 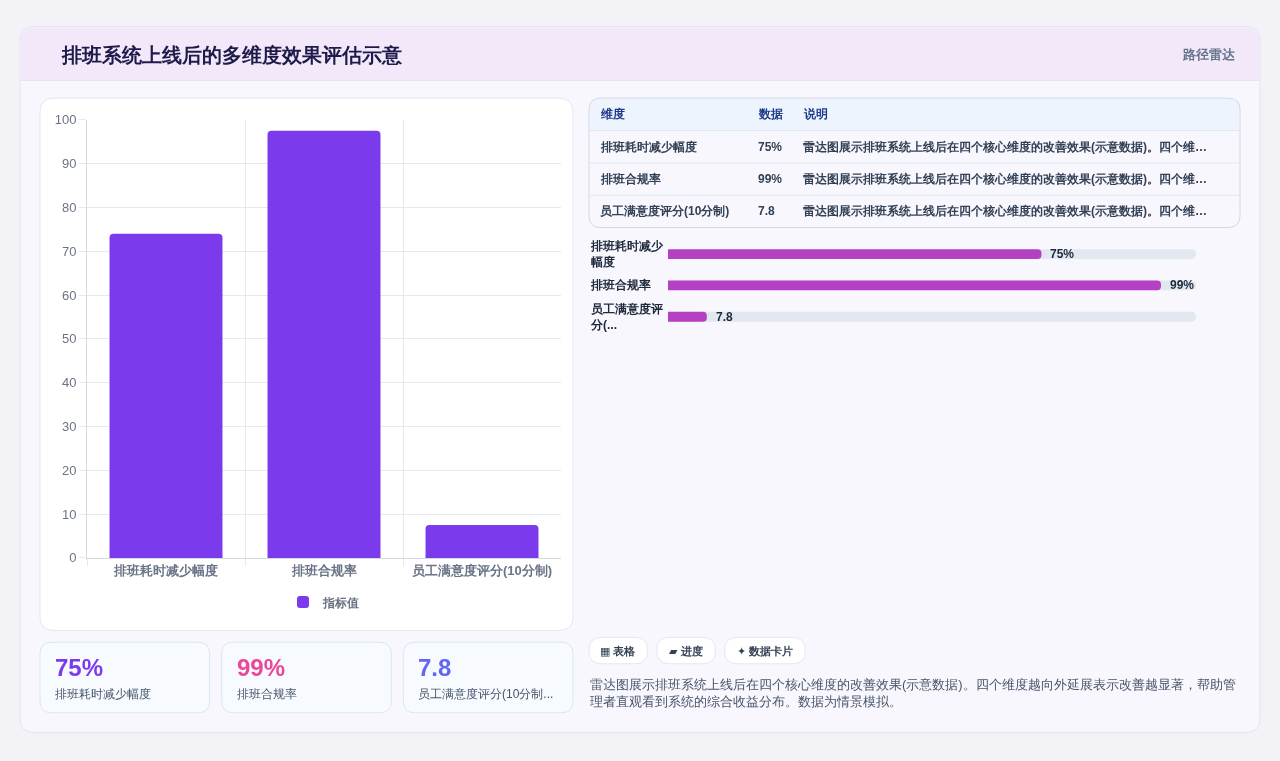 I want to click on data-label: 75%, so click(x=1062, y=254).